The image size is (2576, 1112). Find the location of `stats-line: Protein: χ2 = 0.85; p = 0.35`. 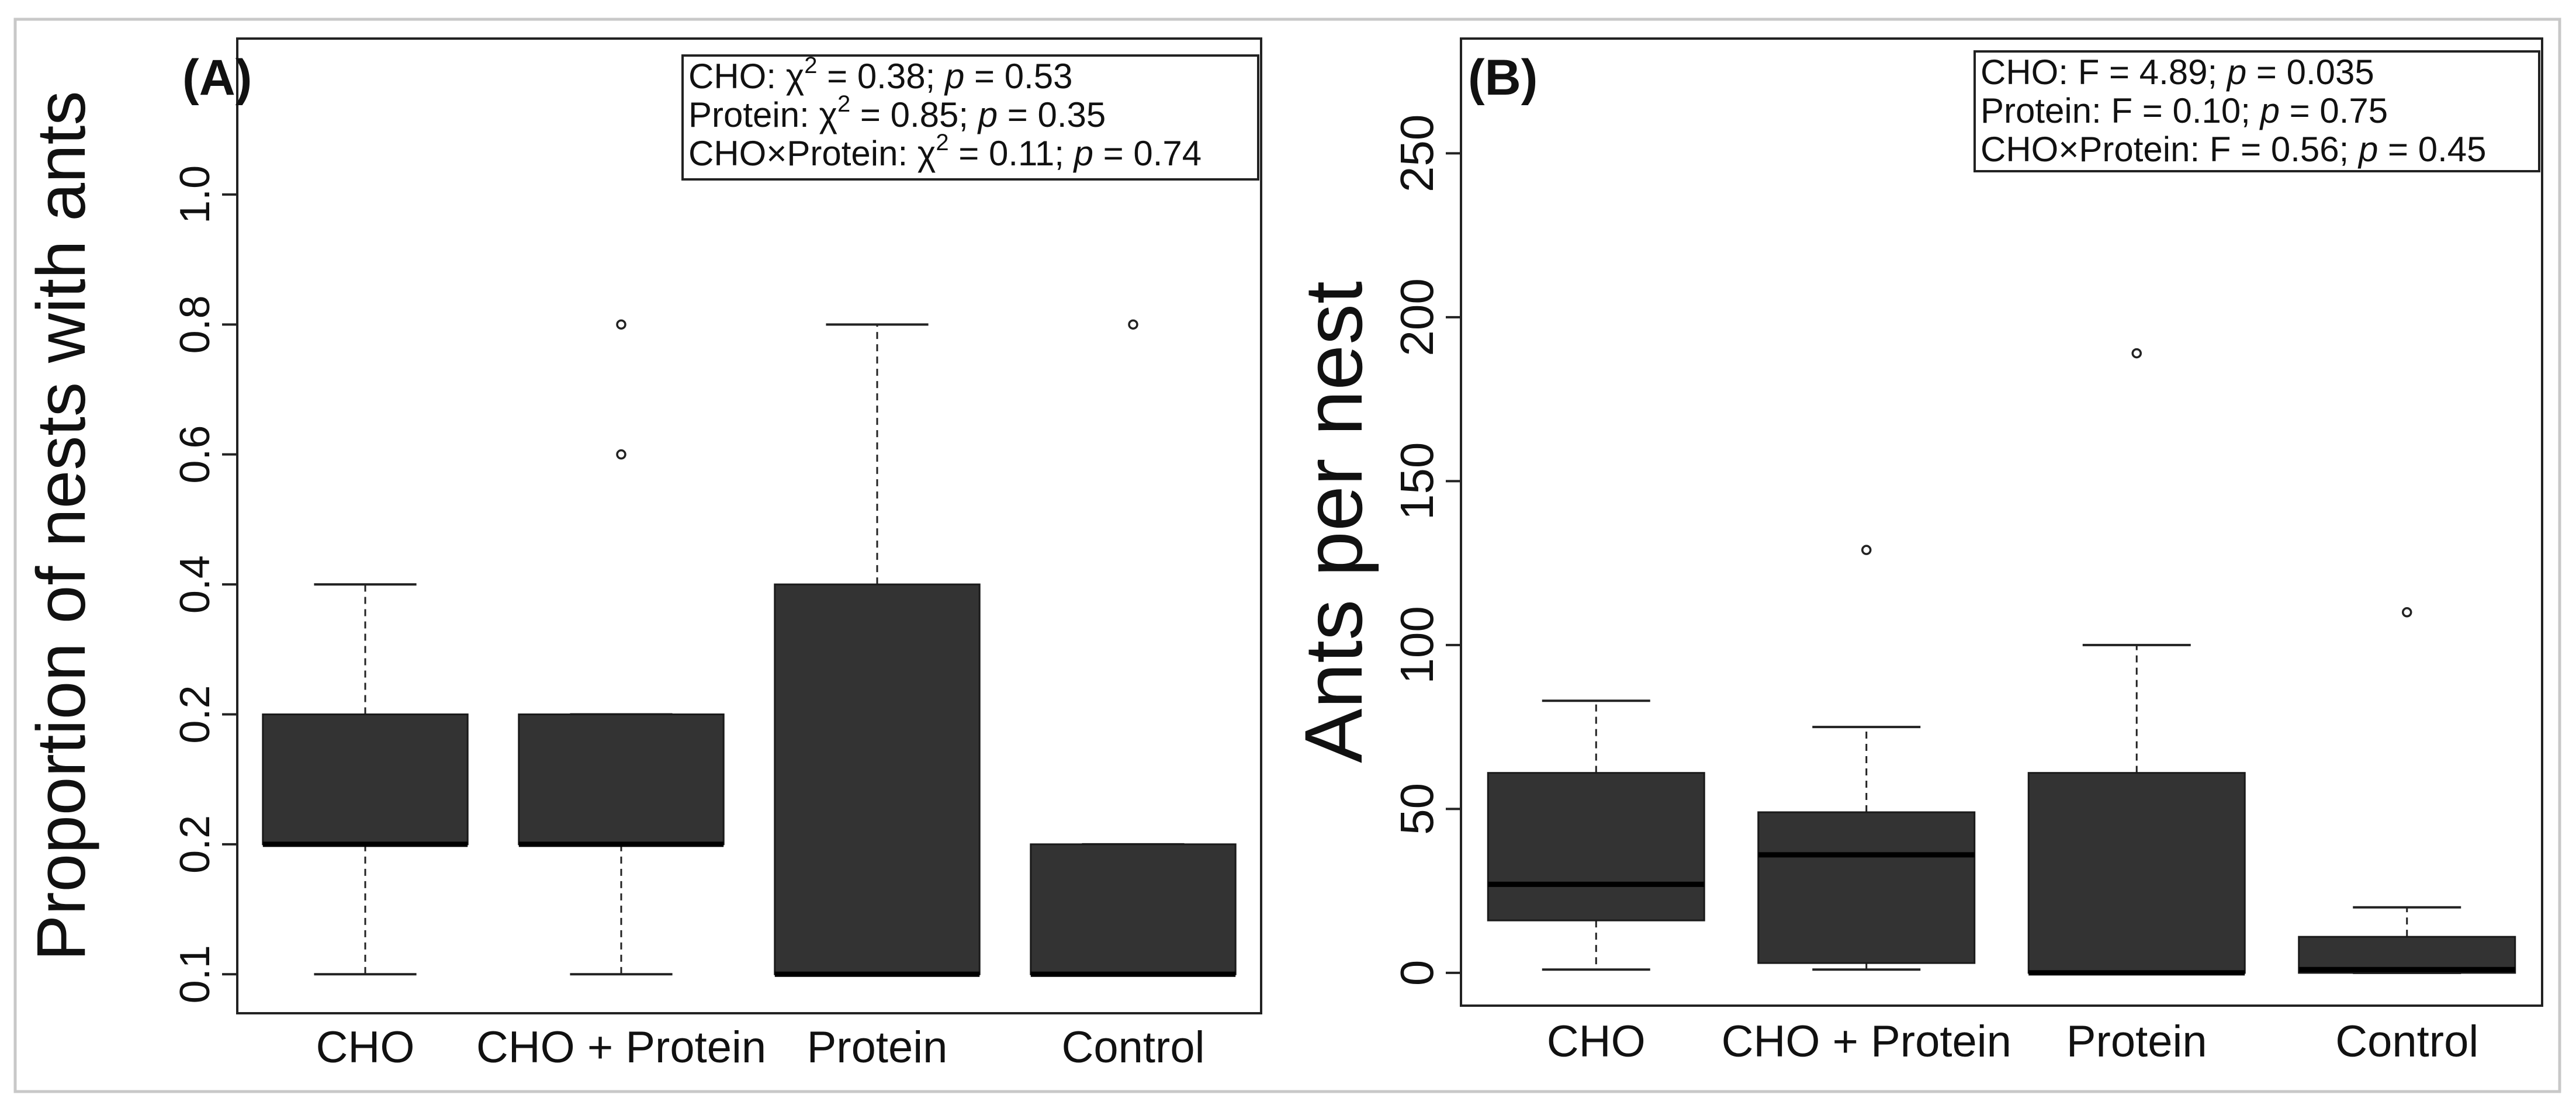

stats-line: Protein: χ2 = 0.85; p = 0.35 is located at coordinates (897, 112).